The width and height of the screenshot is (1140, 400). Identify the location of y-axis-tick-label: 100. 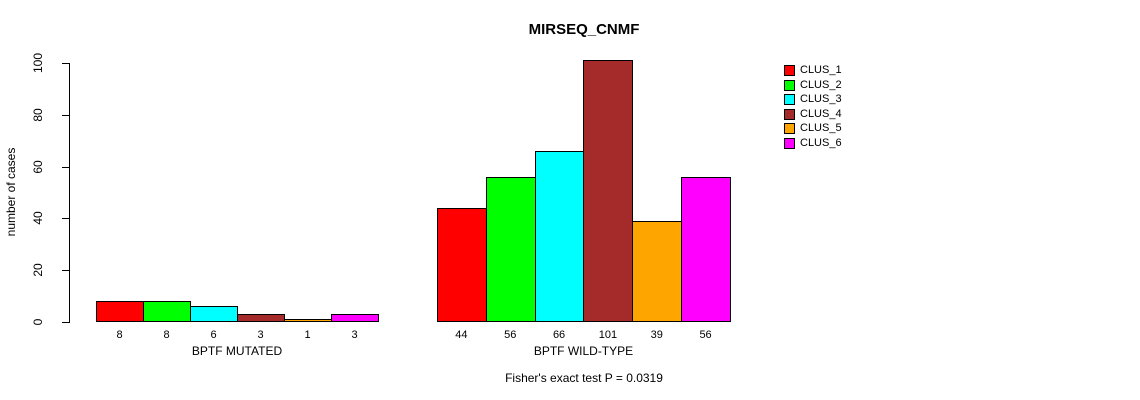
(38, 63).